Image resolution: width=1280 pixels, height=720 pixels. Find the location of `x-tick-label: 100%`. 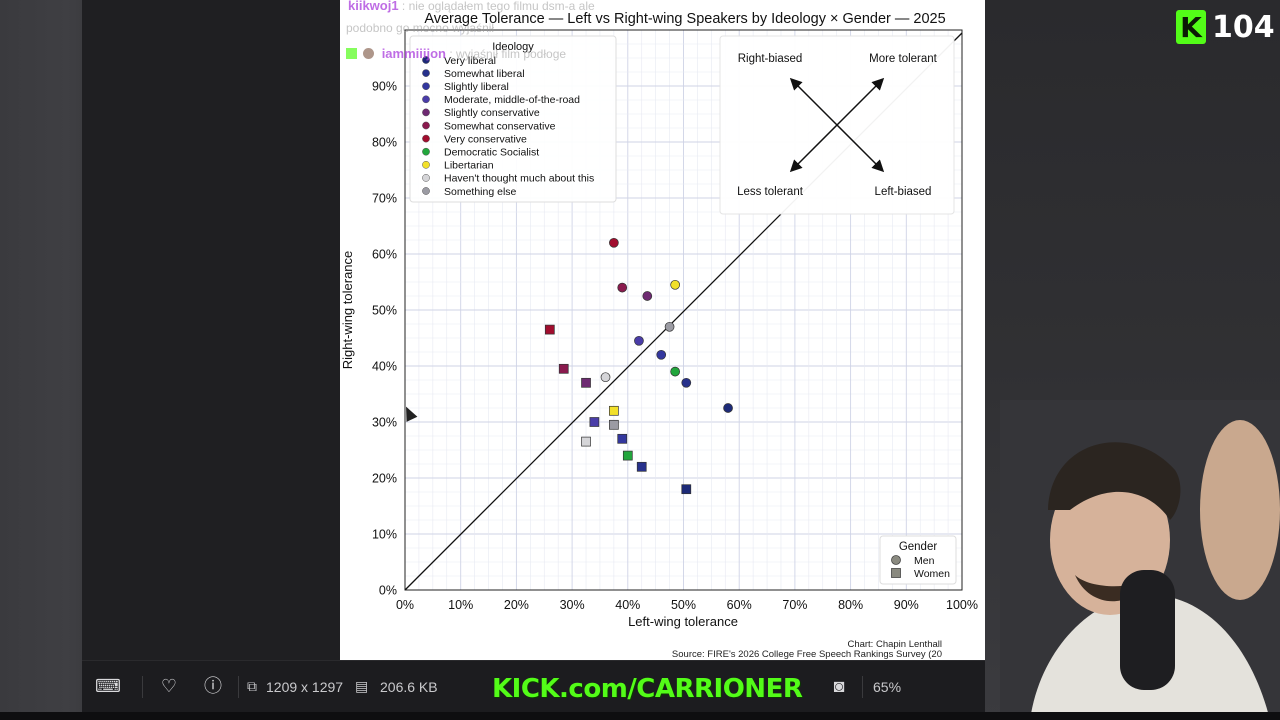

x-tick-label: 100% is located at coordinates (962, 605).